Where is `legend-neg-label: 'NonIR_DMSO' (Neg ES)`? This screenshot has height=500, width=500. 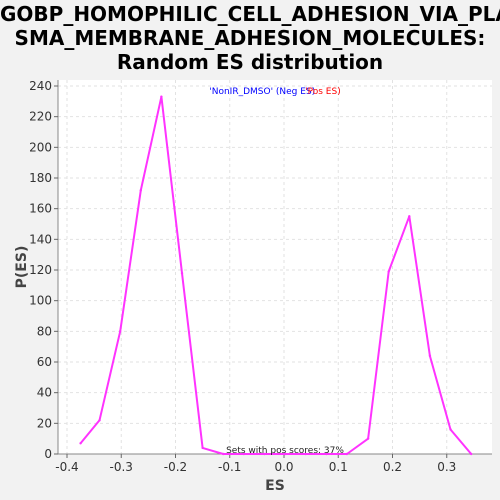 legend-neg-label: 'NonIR_DMSO' (Neg ES) is located at coordinates (262, 92).